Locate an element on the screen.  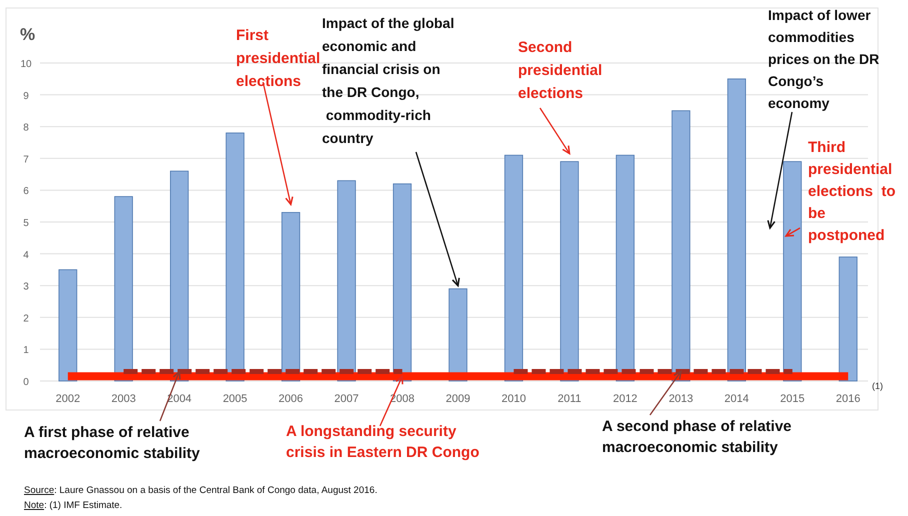
x-tick-label: 2012 is located at coordinates (625, 399).